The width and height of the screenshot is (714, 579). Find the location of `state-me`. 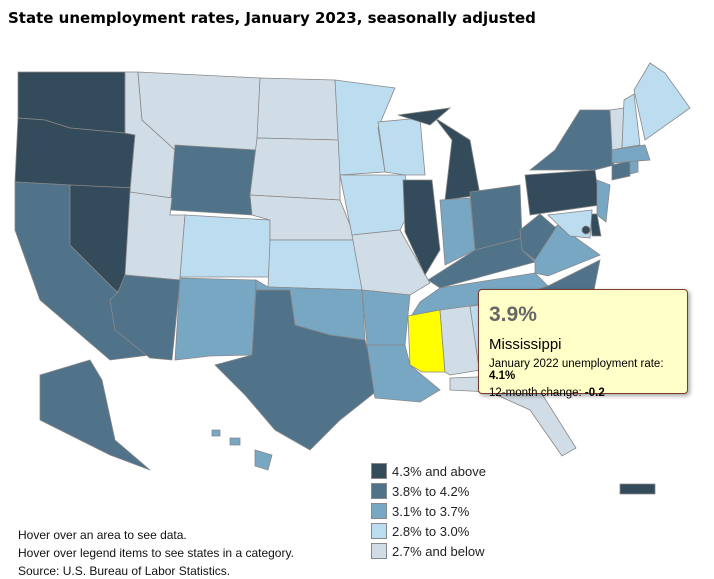

state-me is located at coordinates (662, 101).